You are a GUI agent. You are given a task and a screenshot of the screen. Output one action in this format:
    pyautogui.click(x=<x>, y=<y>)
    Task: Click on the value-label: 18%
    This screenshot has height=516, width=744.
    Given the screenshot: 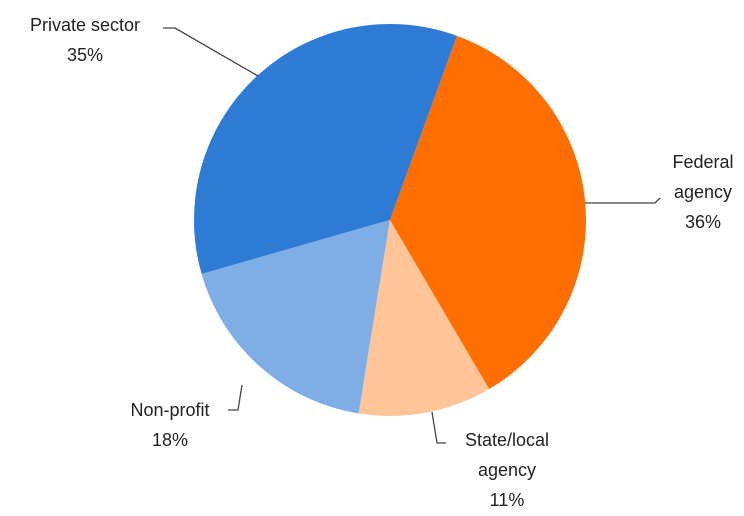 What is the action you would take?
    pyautogui.click(x=170, y=440)
    